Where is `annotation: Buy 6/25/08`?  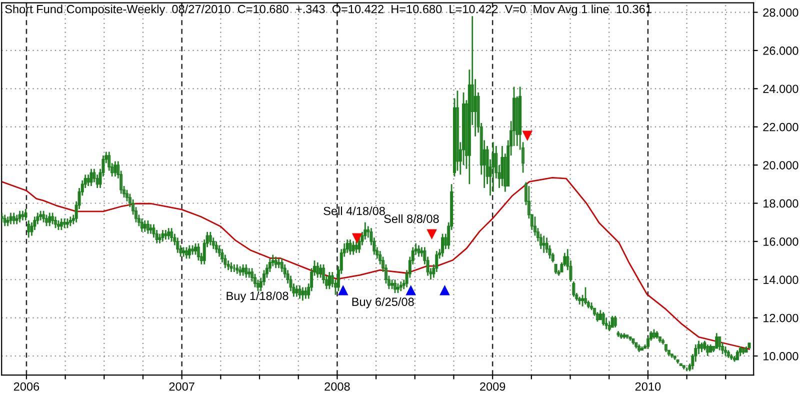
annotation: Buy 6/25/08 is located at coordinates (383, 302).